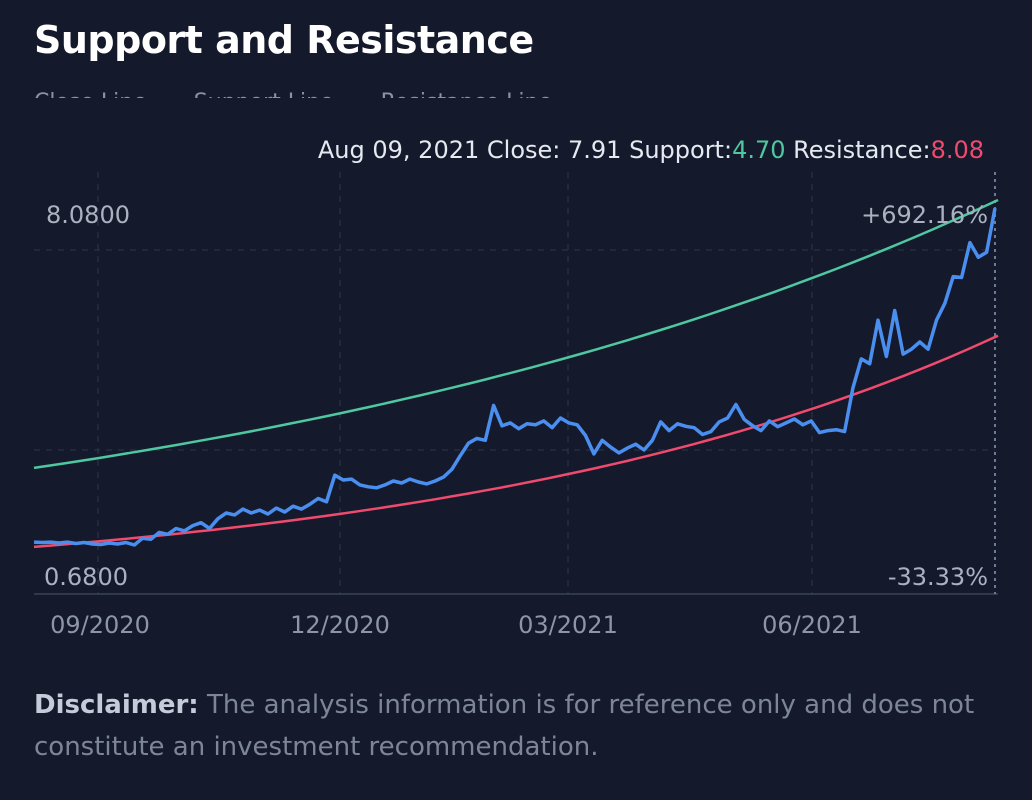  What do you see at coordinates (924, 215) in the screenshot?
I see `pct-top-label: +692.16%` at bounding box center [924, 215].